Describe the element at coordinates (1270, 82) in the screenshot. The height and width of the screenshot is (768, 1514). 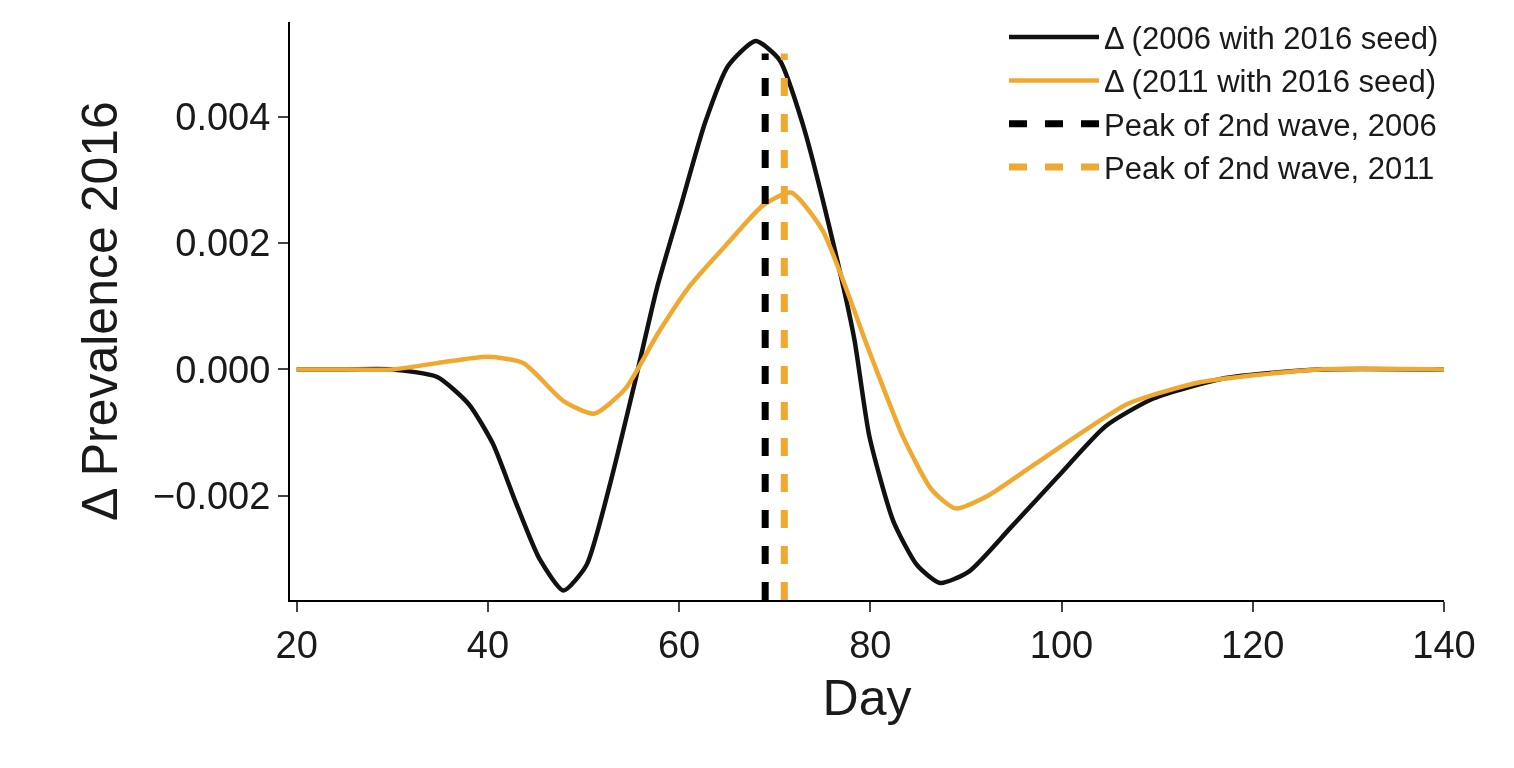
I see `legend-label: Δ (2011 with 2016 seed)` at that location.